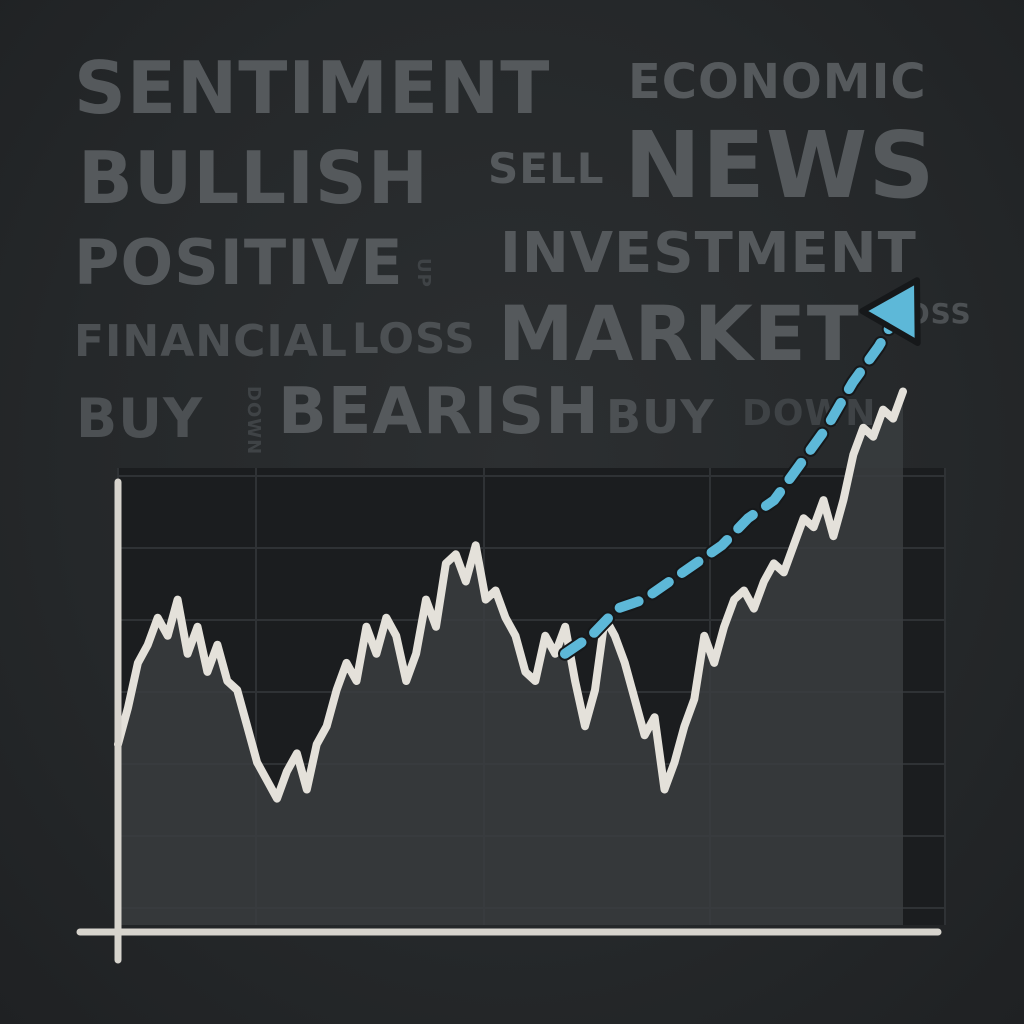  I want to click on word-buy: BUY, so click(140, 418).